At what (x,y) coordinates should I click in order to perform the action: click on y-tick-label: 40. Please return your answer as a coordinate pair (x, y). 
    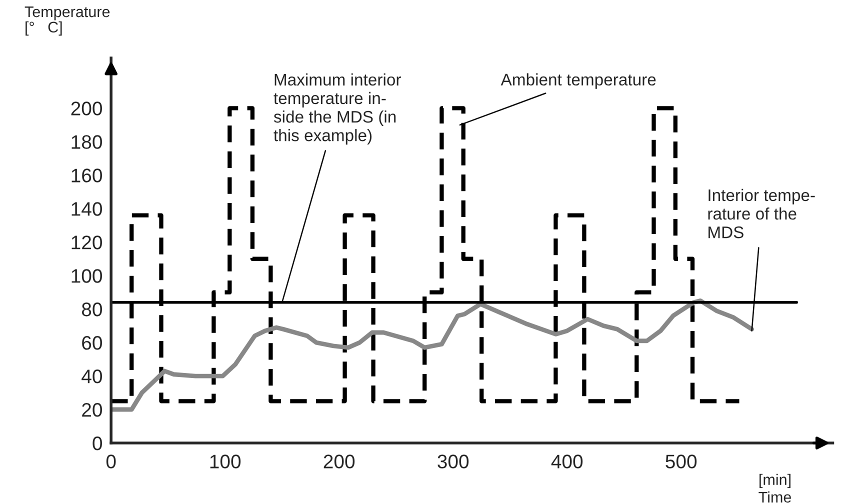
    Looking at the image, I should click on (92, 377).